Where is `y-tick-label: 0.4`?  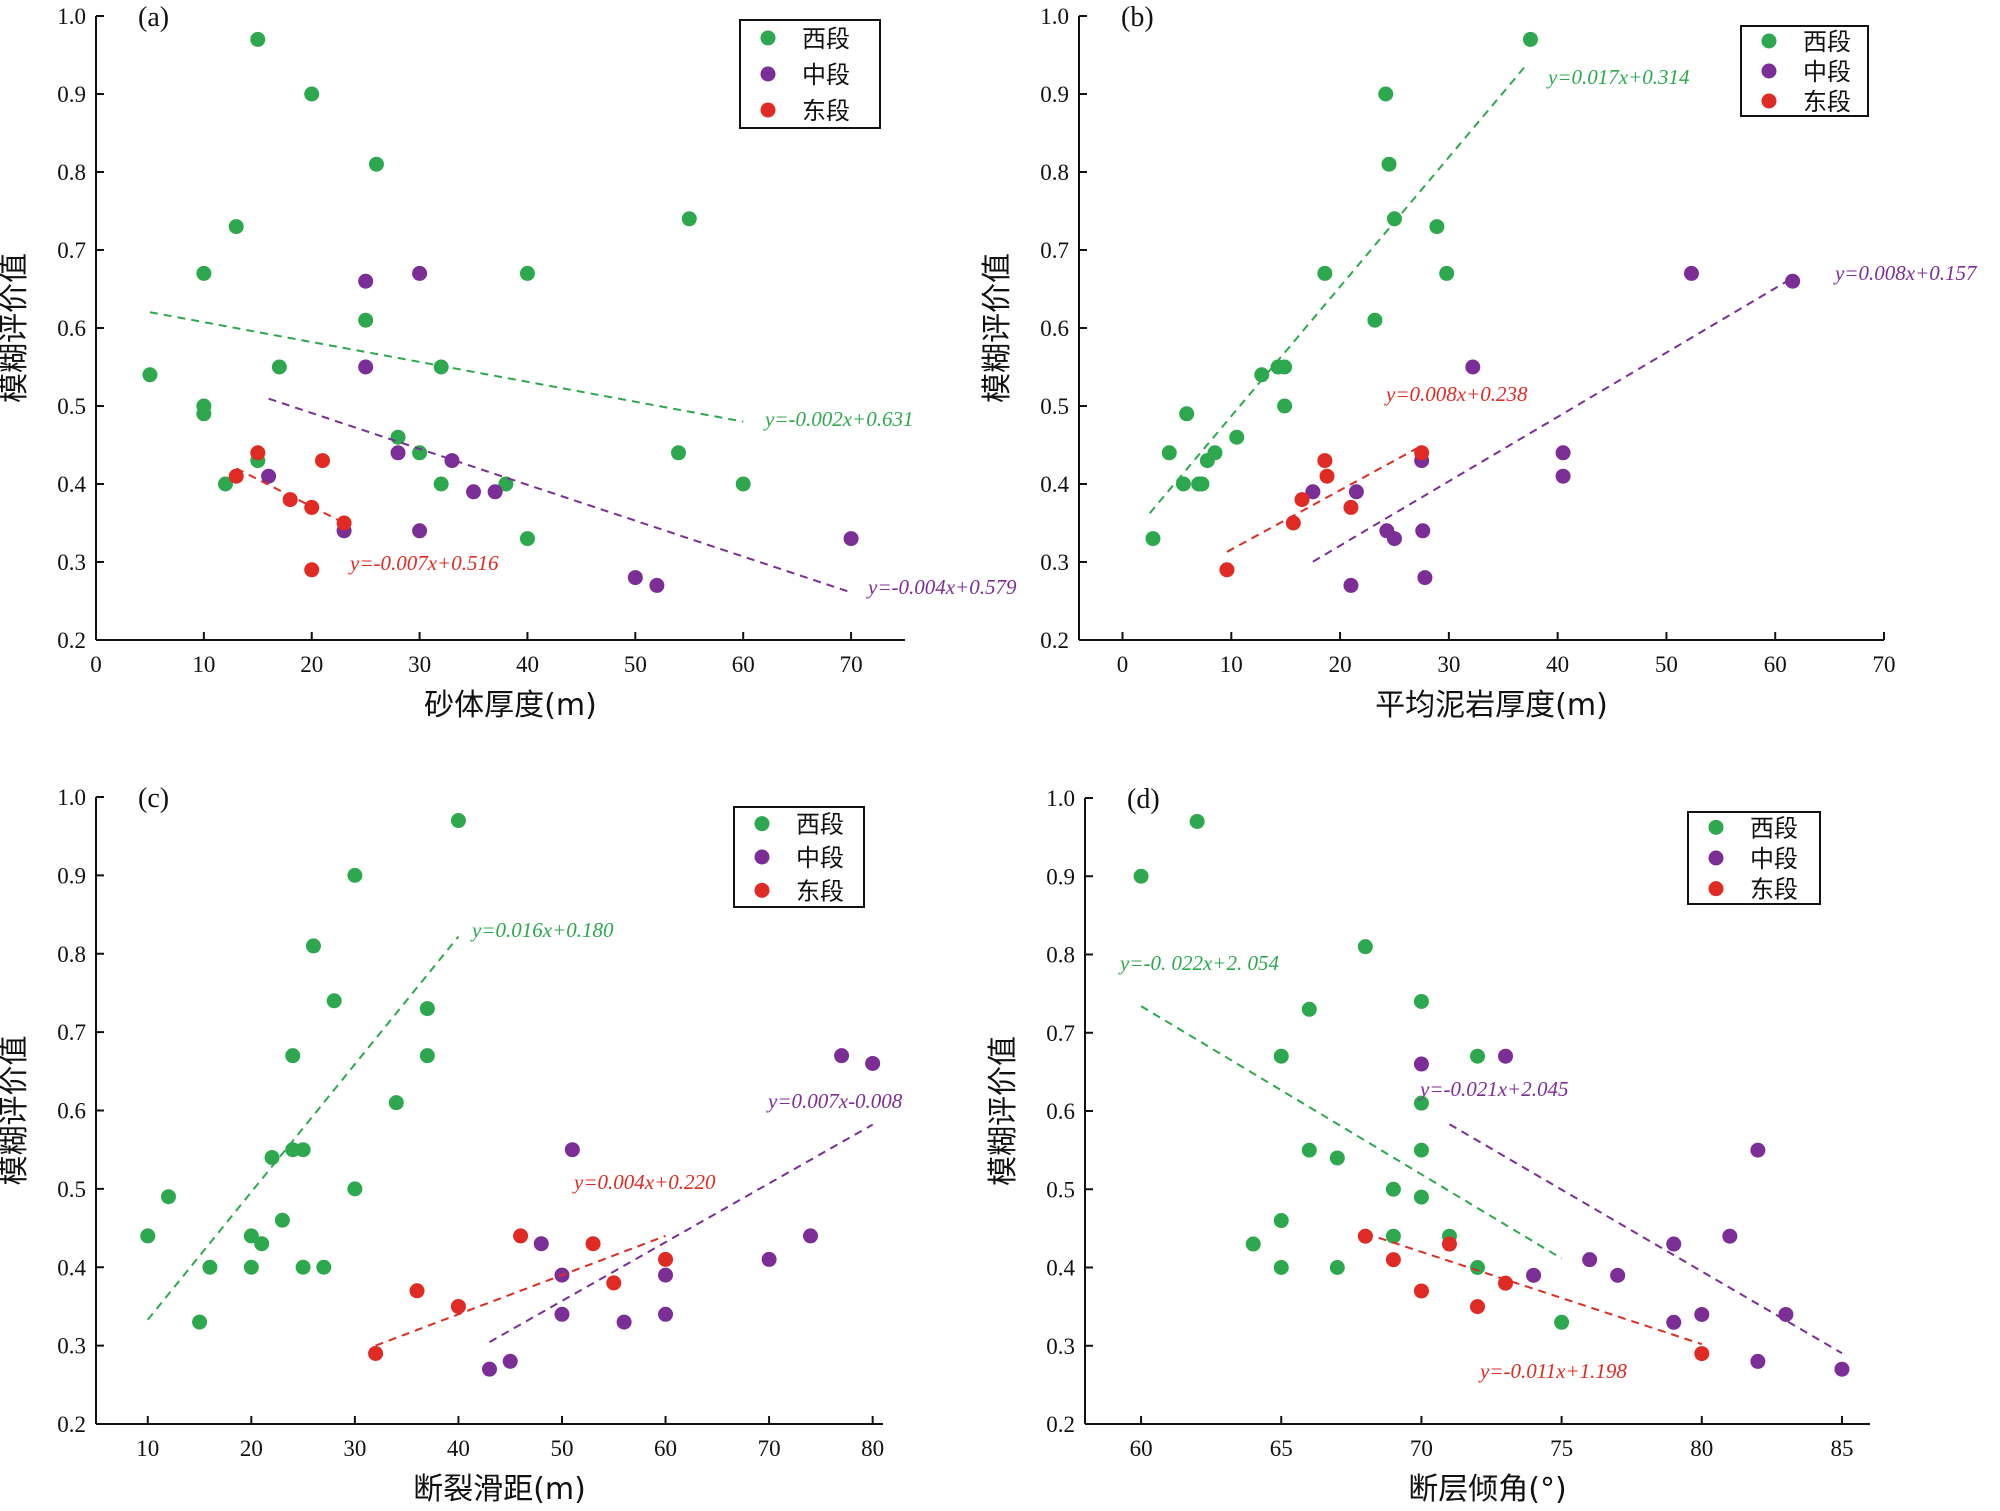 y-tick-label: 0.4 is located at coordinates (1060, 1268).